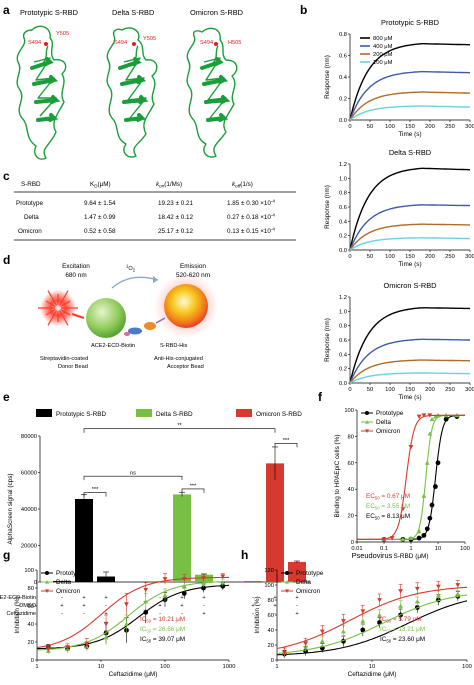  What do you see at coordinates (275, 522) in the screenshot?
I see `bar` at bounding box center [275, 522].